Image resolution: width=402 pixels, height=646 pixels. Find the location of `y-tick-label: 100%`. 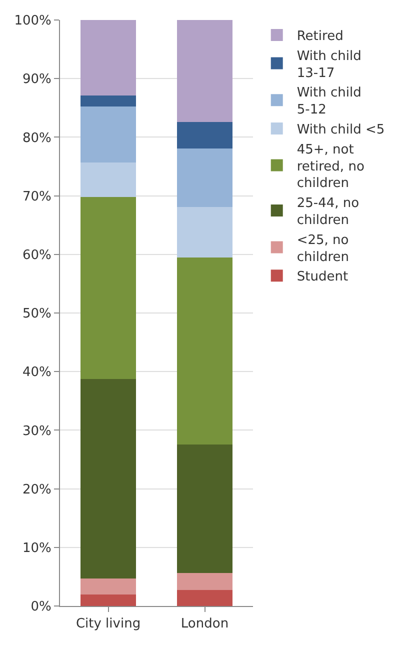

y-tick-label: 100% is located at coordinates (33, 21).